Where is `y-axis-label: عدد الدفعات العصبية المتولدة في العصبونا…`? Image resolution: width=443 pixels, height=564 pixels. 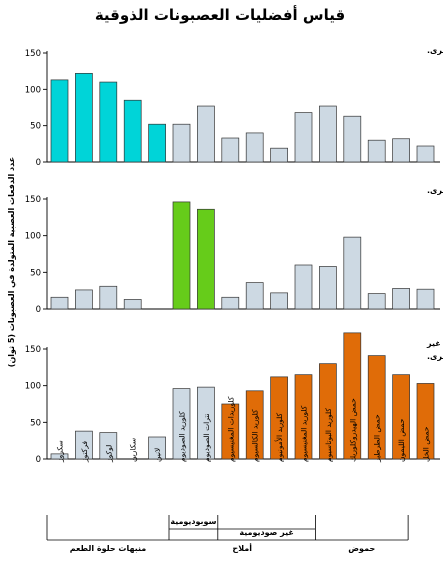
y-axis-label: عدد الدفعات العصبية المتولدة في العصبونا… is located at coordinates (11, 262).